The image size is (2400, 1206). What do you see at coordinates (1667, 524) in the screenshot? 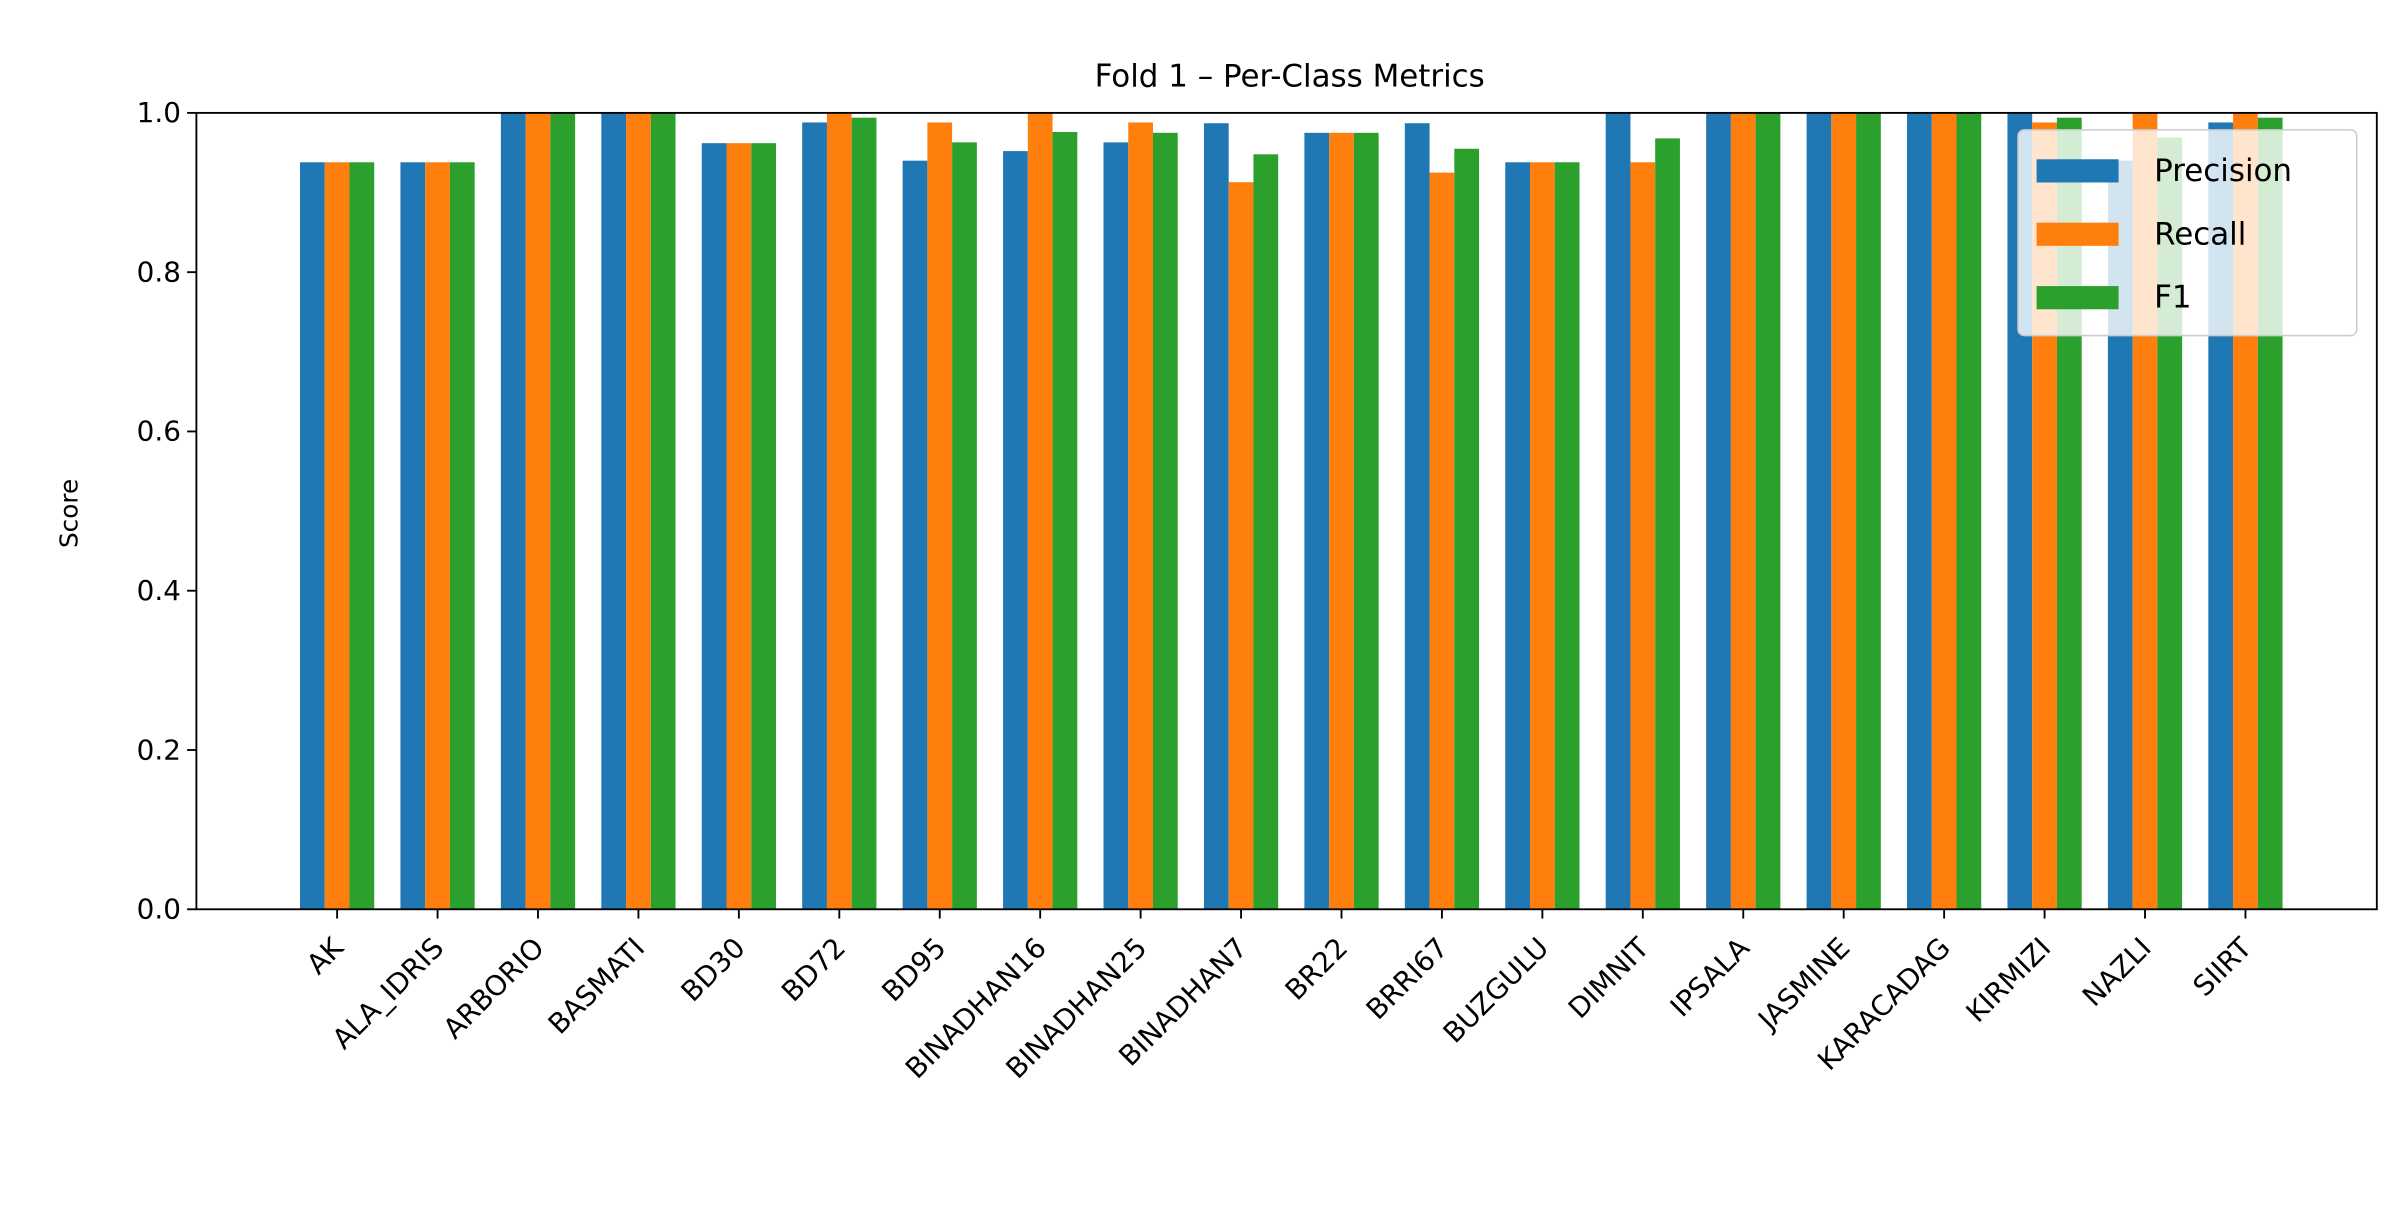
I see `bar-f1-dimnit` at bounding box center [1667, 524].